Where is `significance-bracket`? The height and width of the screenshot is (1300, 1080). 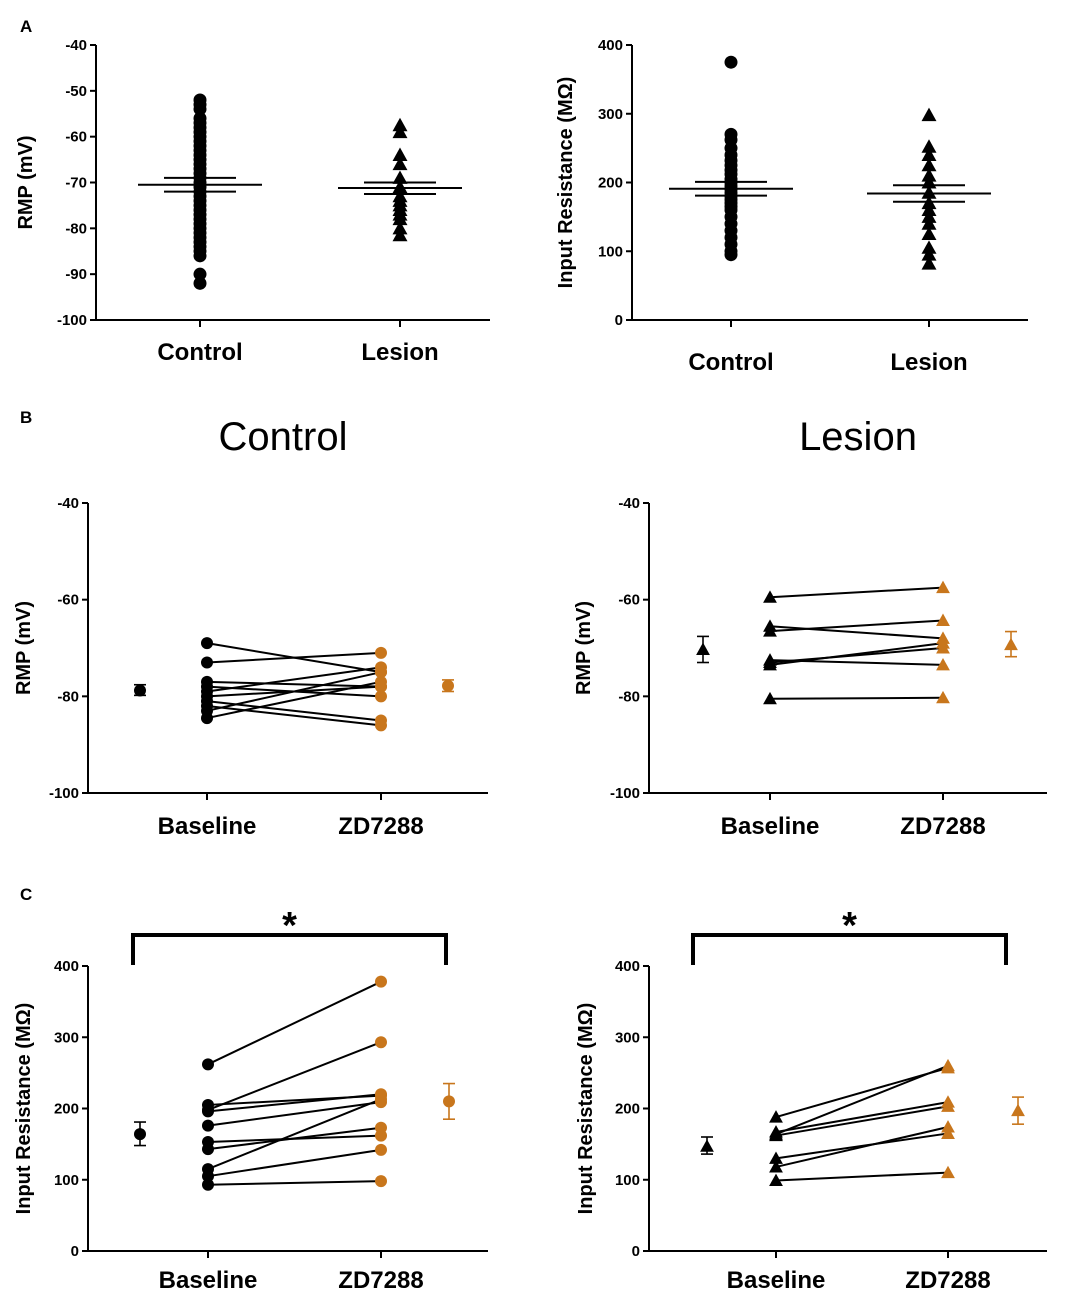 significance-bracket is located at coordinates (289, 949).